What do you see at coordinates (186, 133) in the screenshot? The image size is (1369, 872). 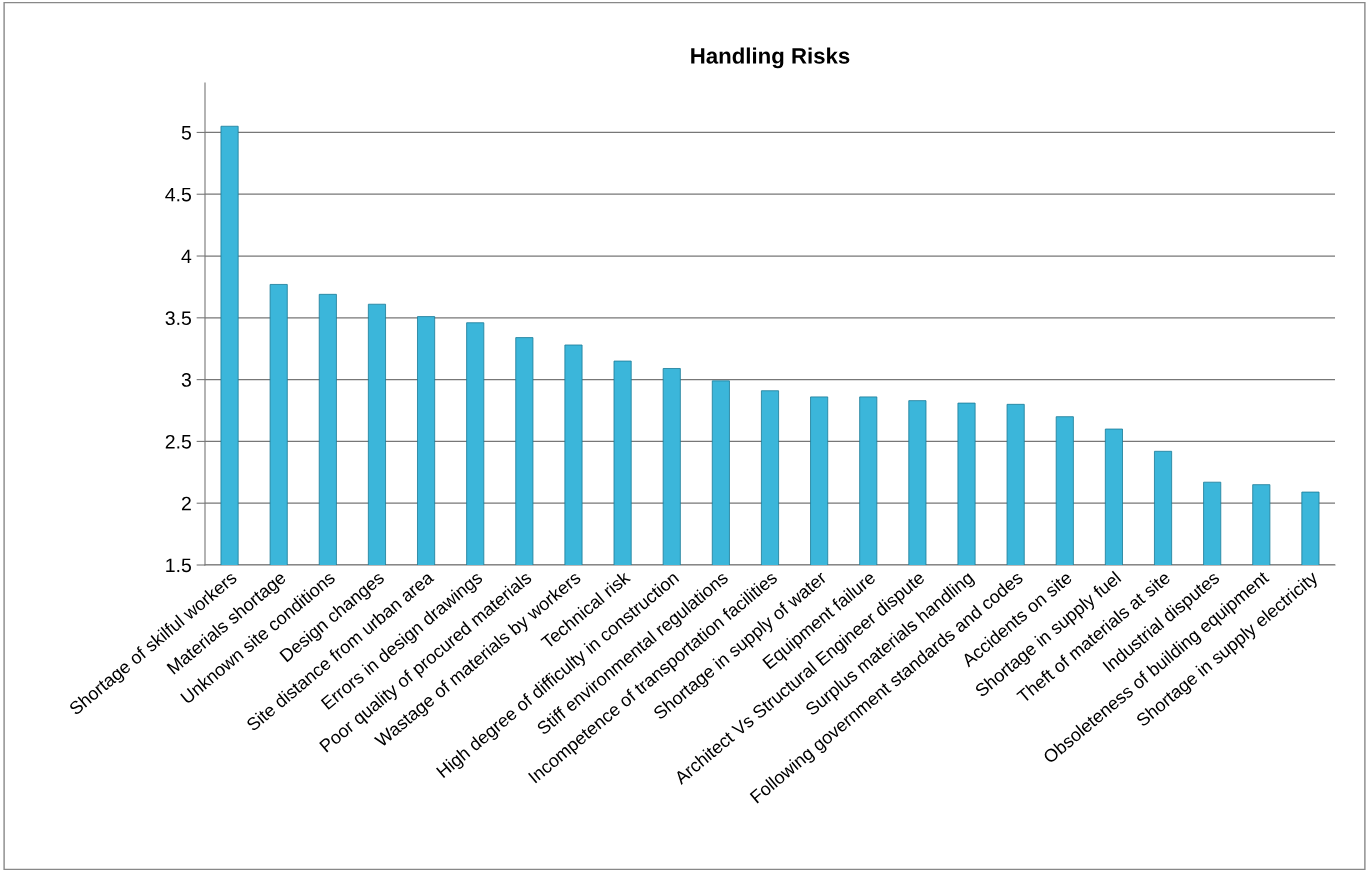 I see `y-tick-label: 5` at bounding box center [186, 133].